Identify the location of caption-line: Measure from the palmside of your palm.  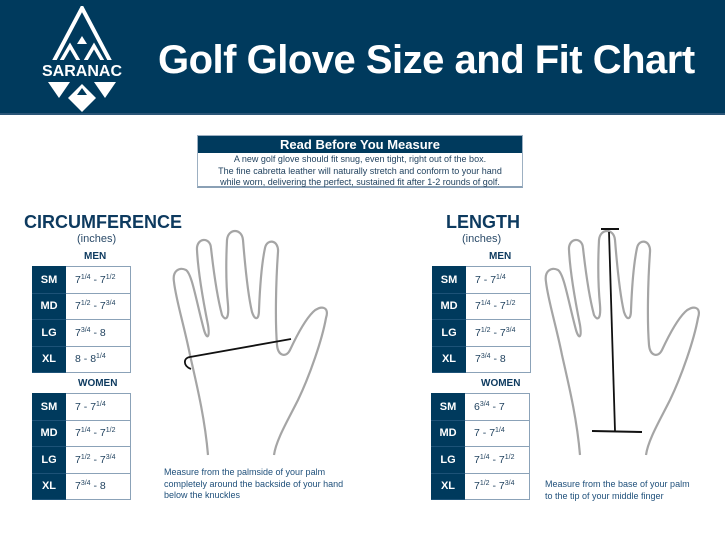
(245, 472).